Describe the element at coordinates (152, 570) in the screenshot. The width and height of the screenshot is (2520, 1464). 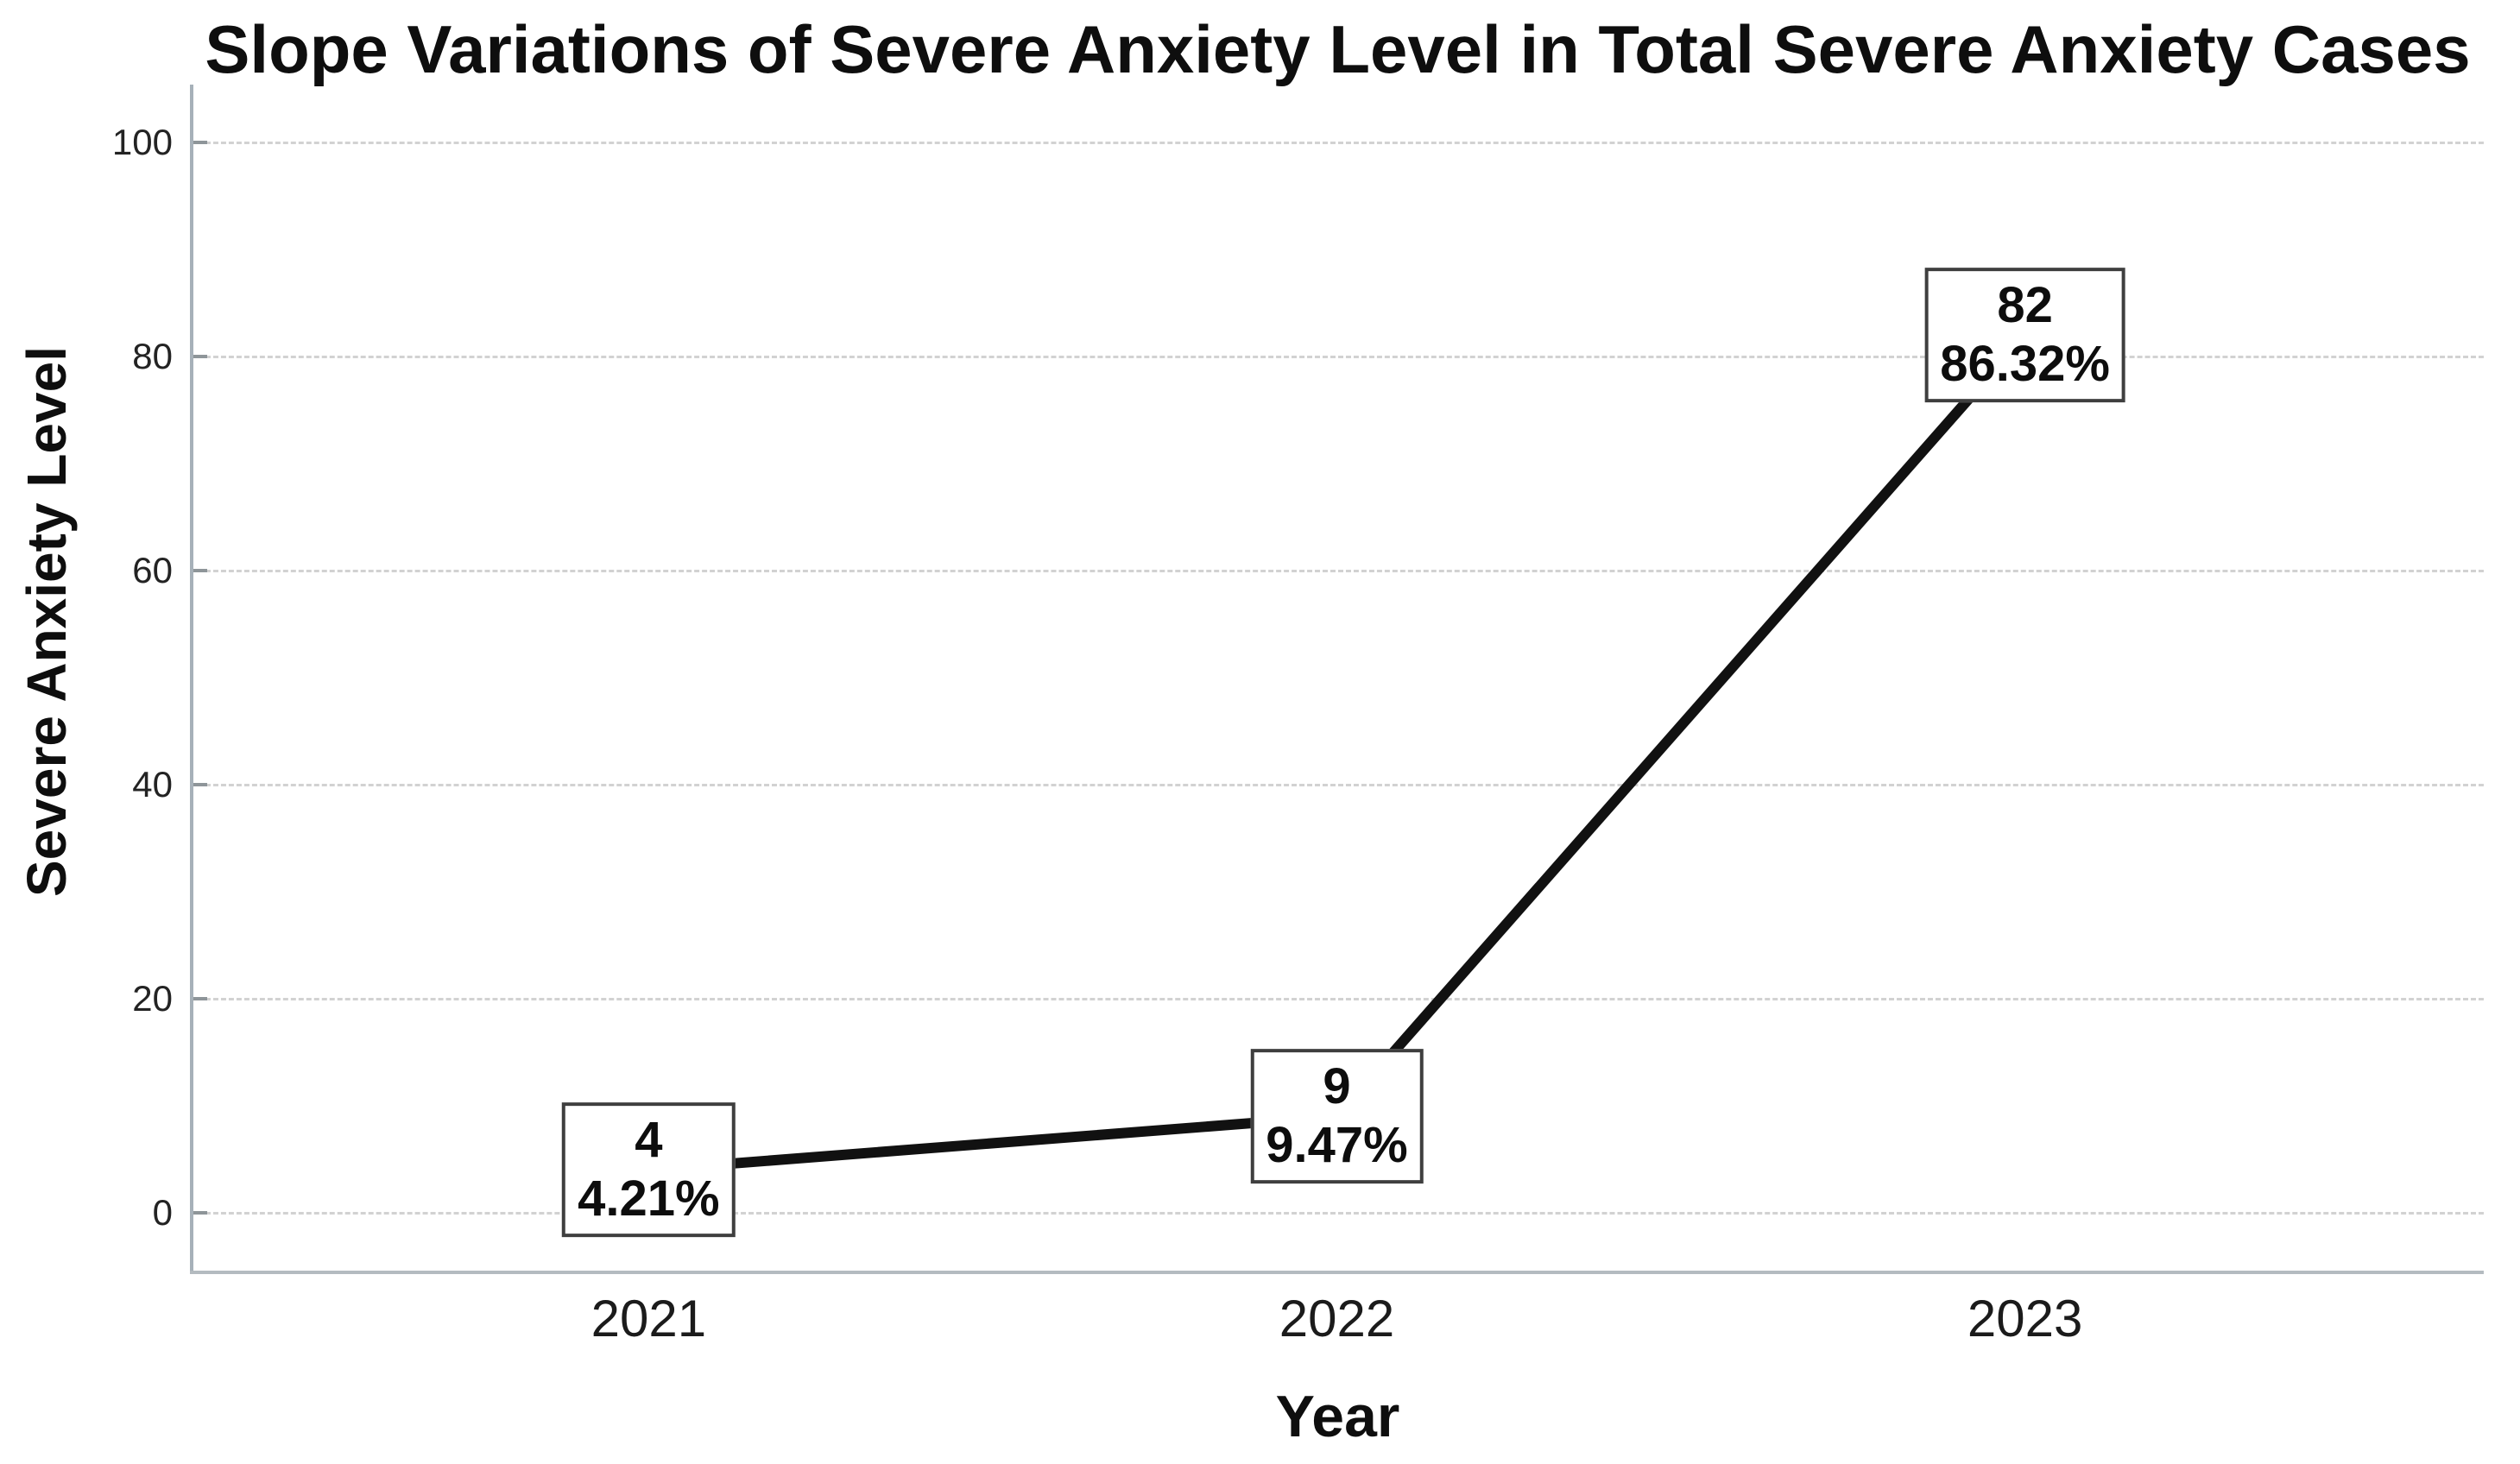
I see `y-tick-label: 60` at that location.